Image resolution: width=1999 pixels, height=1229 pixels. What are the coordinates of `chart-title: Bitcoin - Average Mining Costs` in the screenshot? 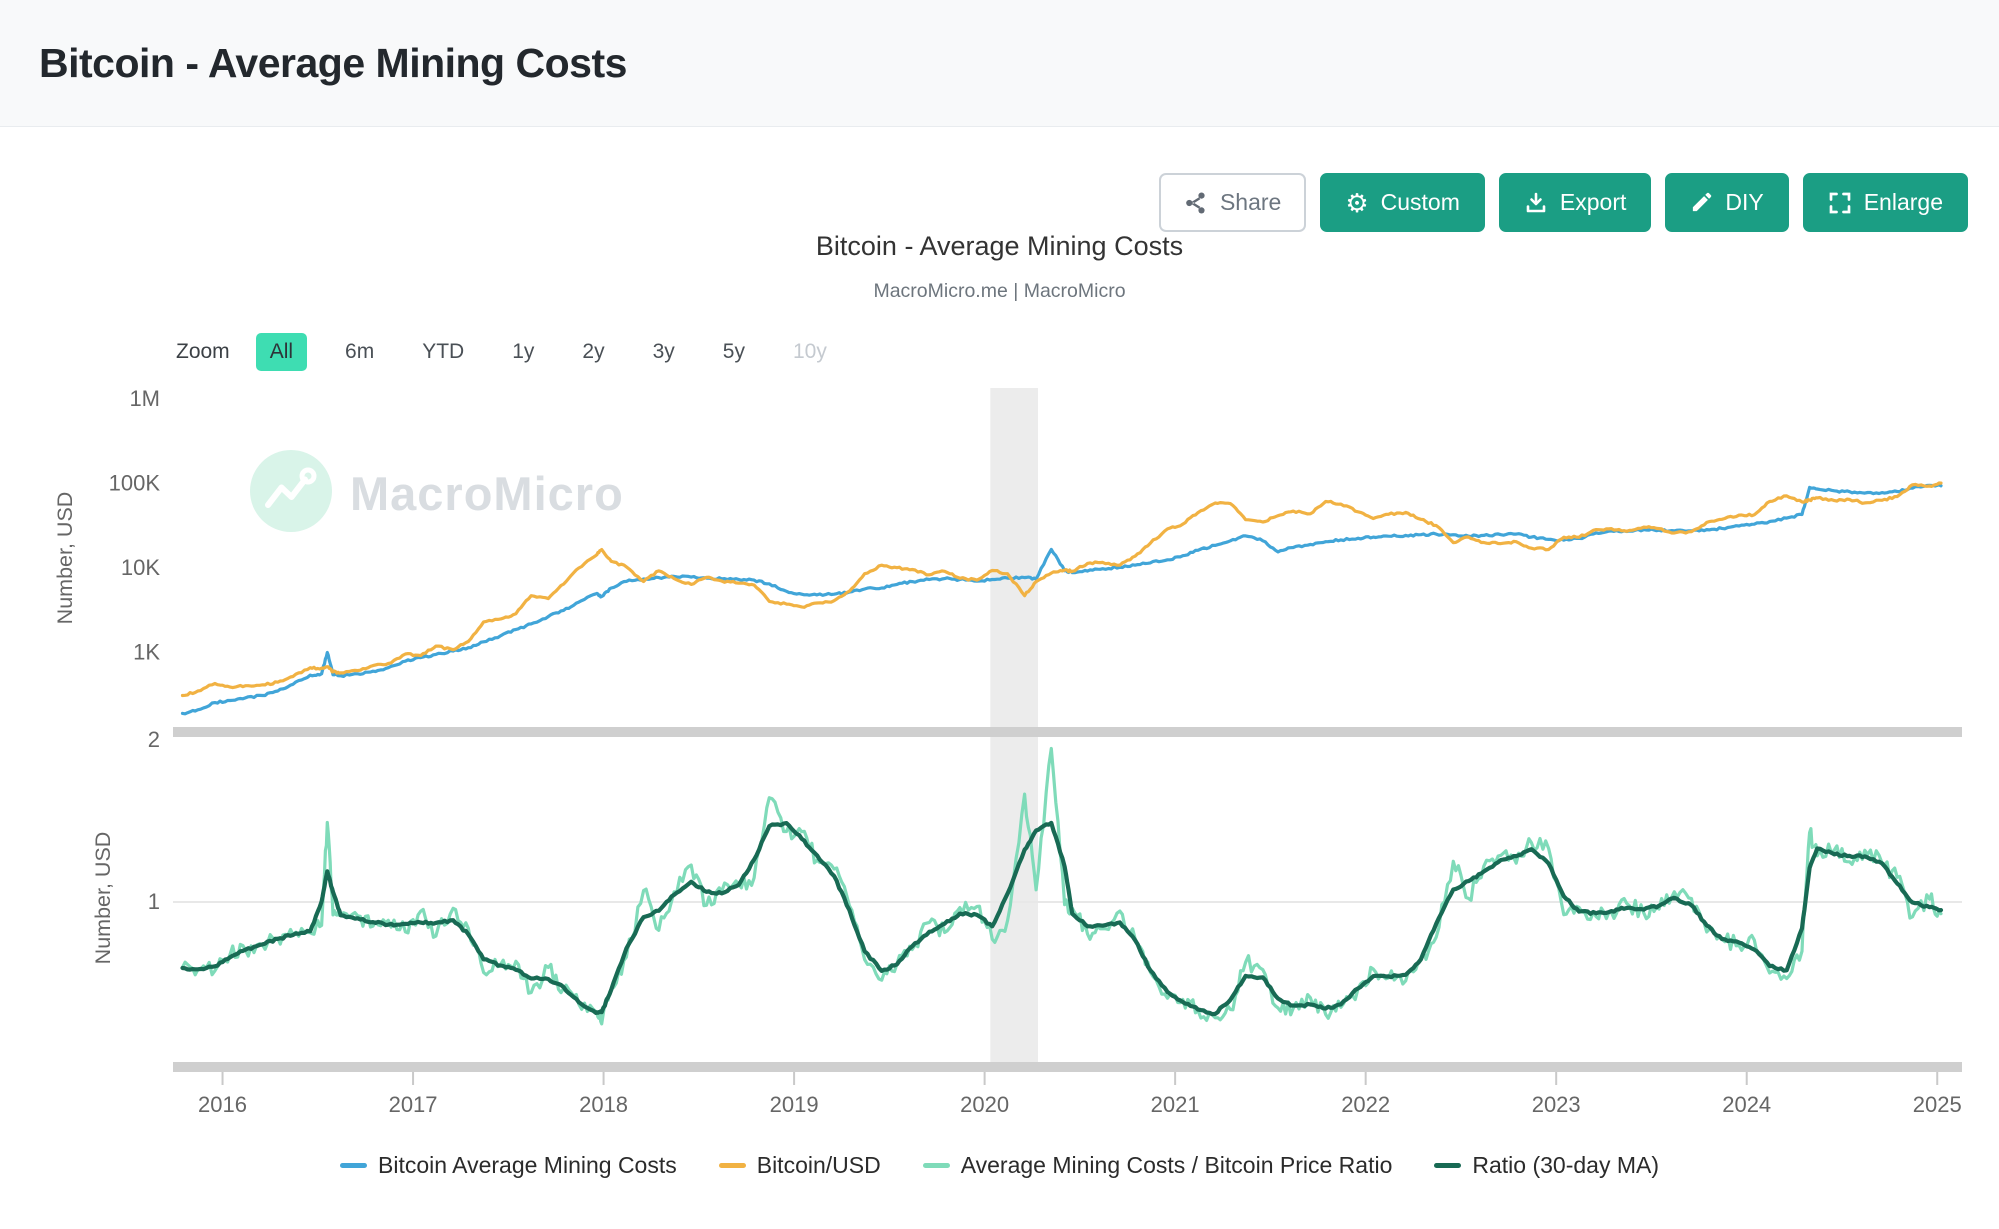 It's located at (999, 246).